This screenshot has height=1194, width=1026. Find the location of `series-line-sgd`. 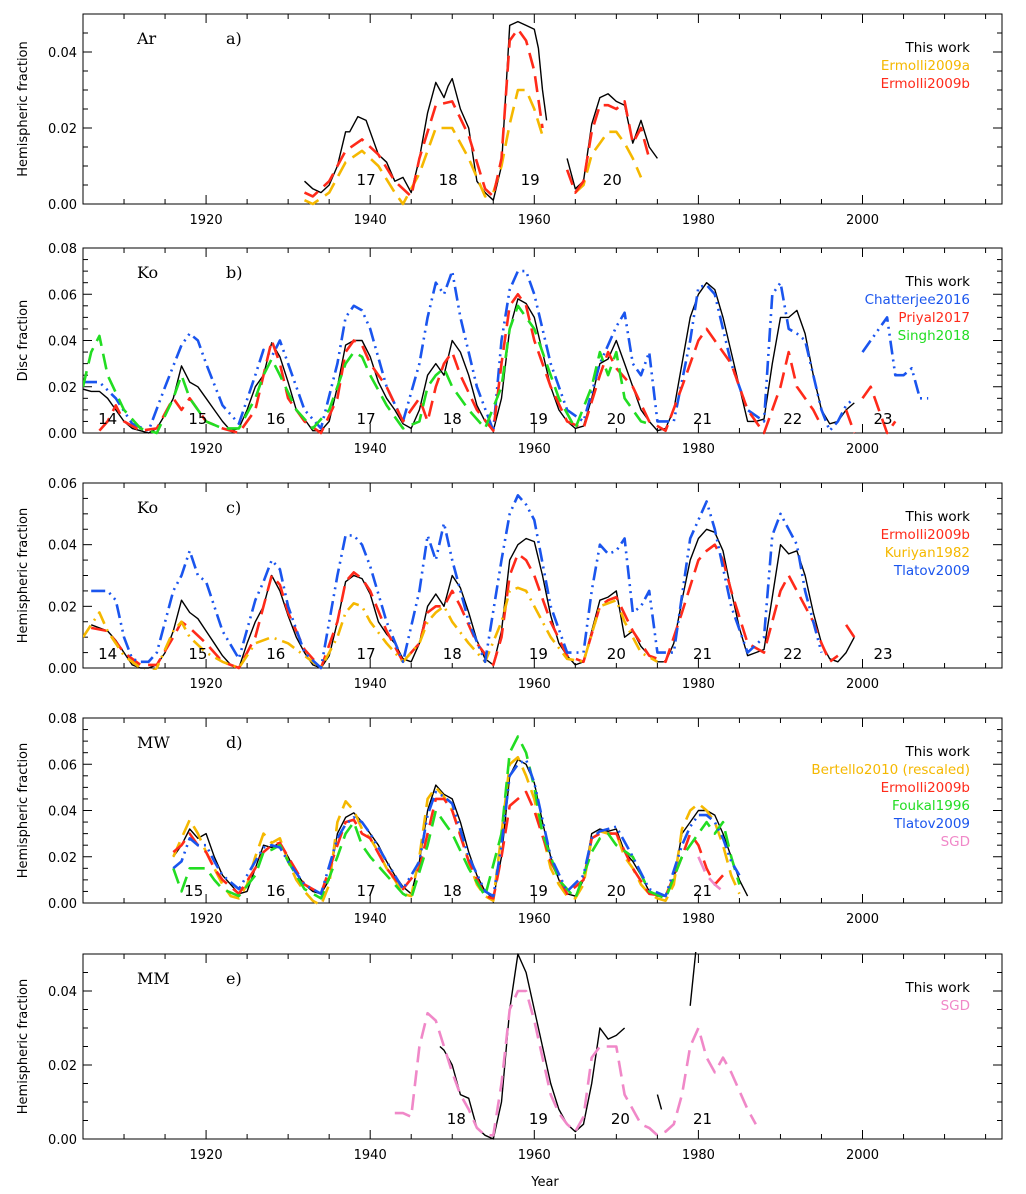

series-line-sgd is located at coordinates (575, 1063).